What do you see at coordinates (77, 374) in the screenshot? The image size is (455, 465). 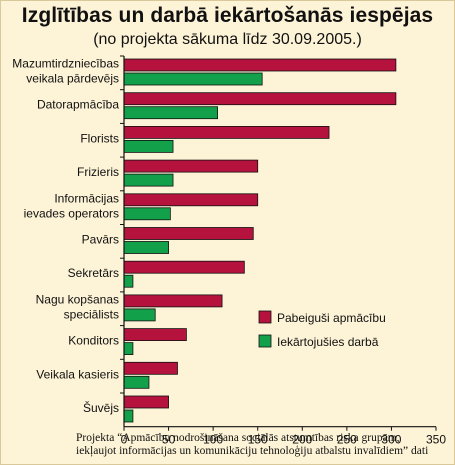 I see `category-label: Veikala kasieris` at bounding box center [77, 374].